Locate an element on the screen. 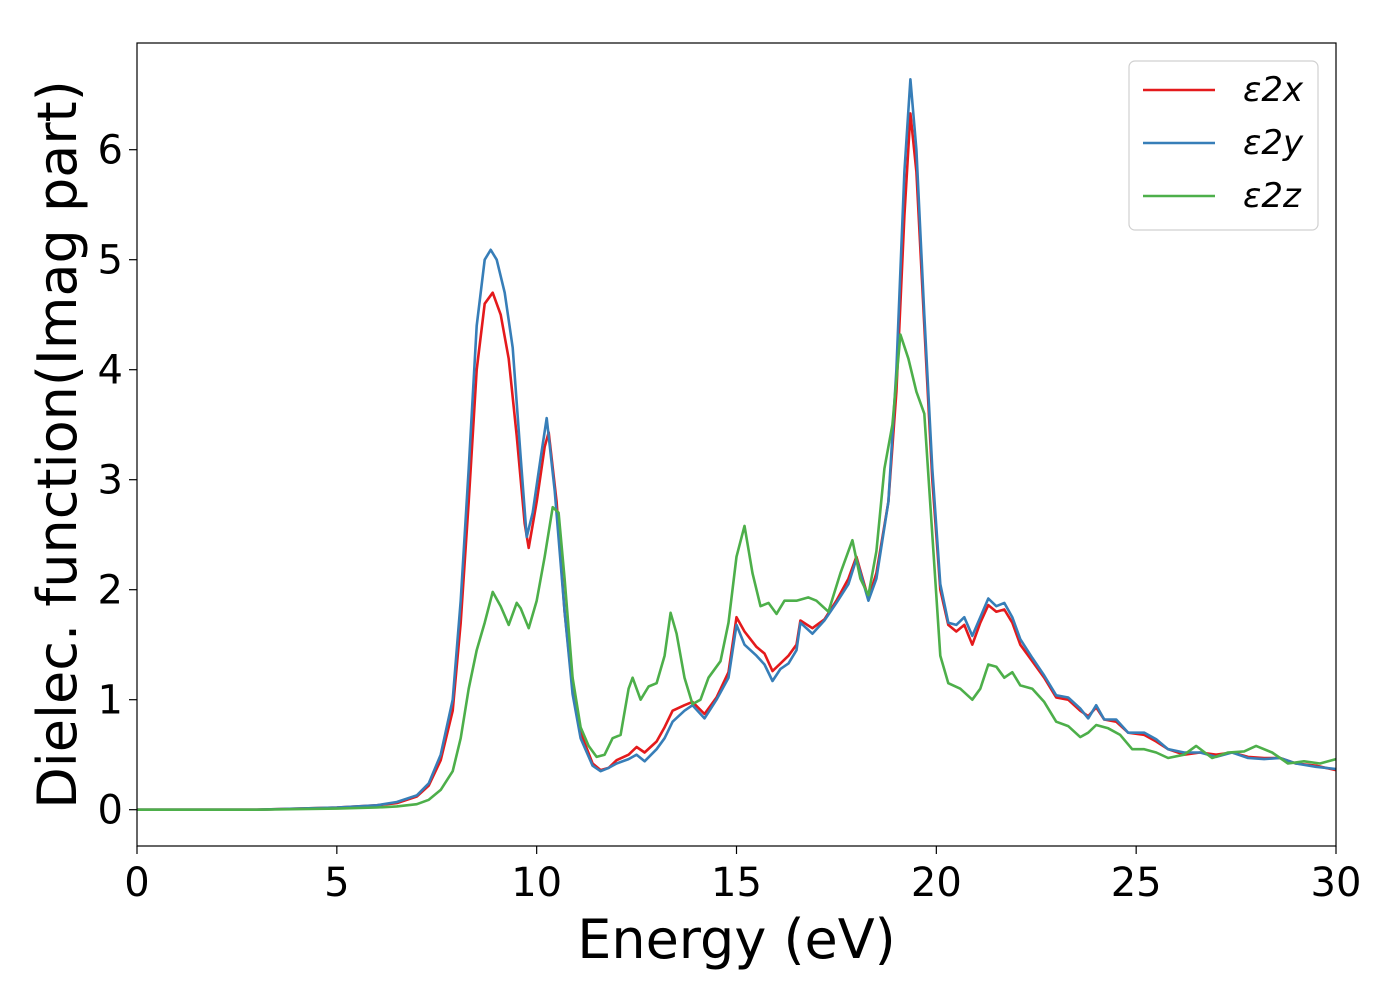 The height and width of the screenshot is (1000, 1400). y-tick-label: 1 is located at coordinates (110, 701).